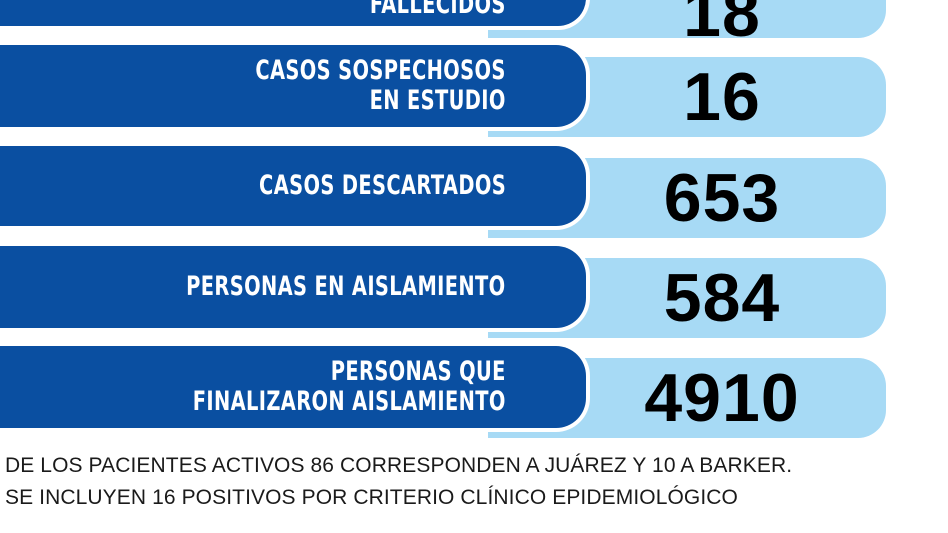 The height and width of the screenshot is (533, 948). What do you see at coordinates (418, 371) in the screenshot?
I see `stat-label-line: PERSONAS QUE` at bounding box center [418, 371].